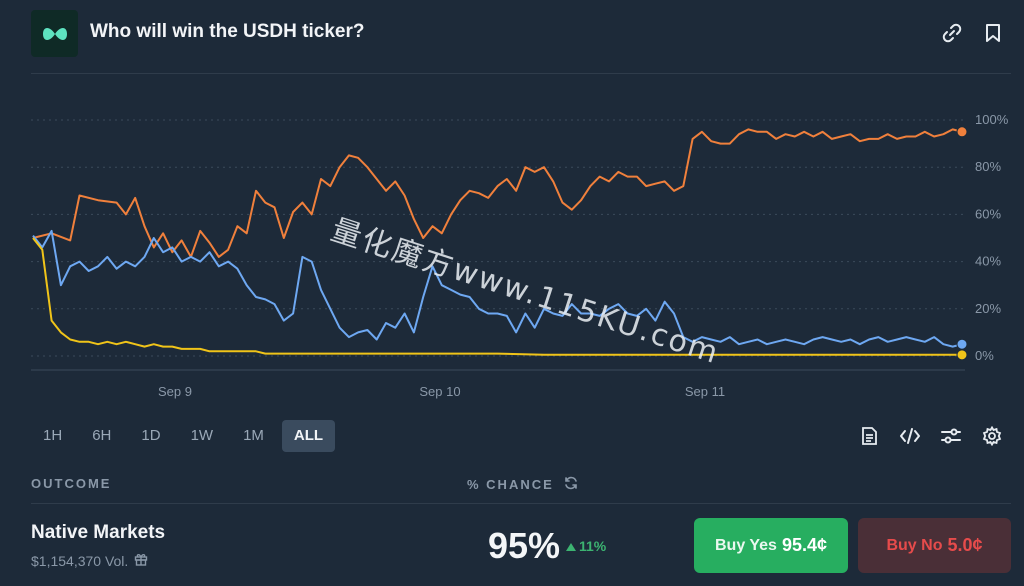  Describe the element at coordinates (253, 435) in the screenshot. I see `range-1m-button: 1M` at that location.